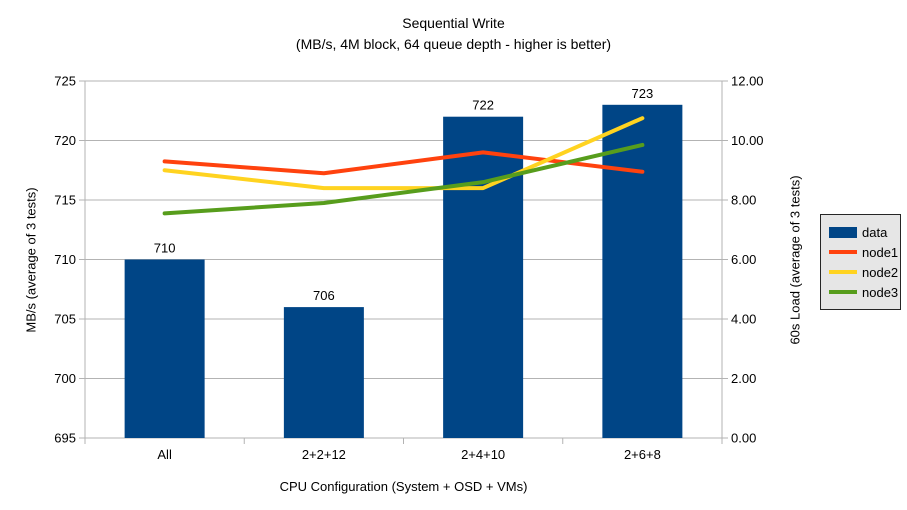 The height and width of the screenshot is (510, 907). I want to click on legend-label: node3, so click(880, 292).